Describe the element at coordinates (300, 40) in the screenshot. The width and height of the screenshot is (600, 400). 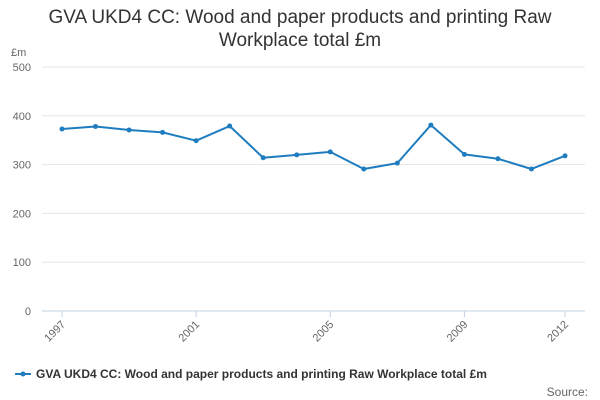
I see `chart-title-line-2: Workplace total £m` at that location.